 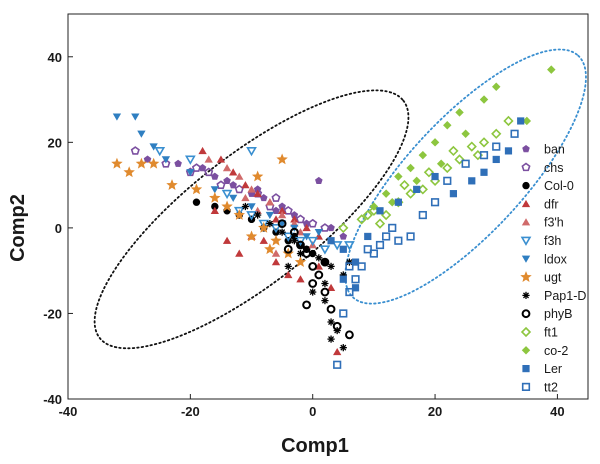 What do you see at coordinates (55, 142) in the screenshot?
I see `y-tick-label: 20` at bounding box center [55, 142].